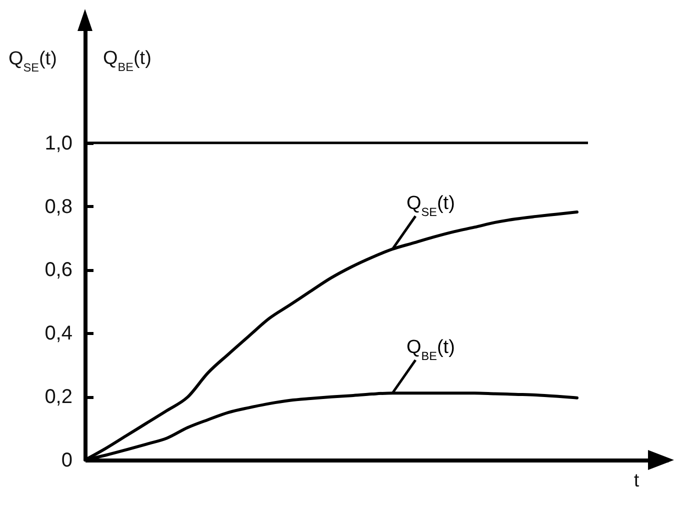 The height and width of the screenshot is (510, 700). Describe the element at coordinates (58, 333) in the screenshot. I see `y-tick-label: 0,4` at that location.